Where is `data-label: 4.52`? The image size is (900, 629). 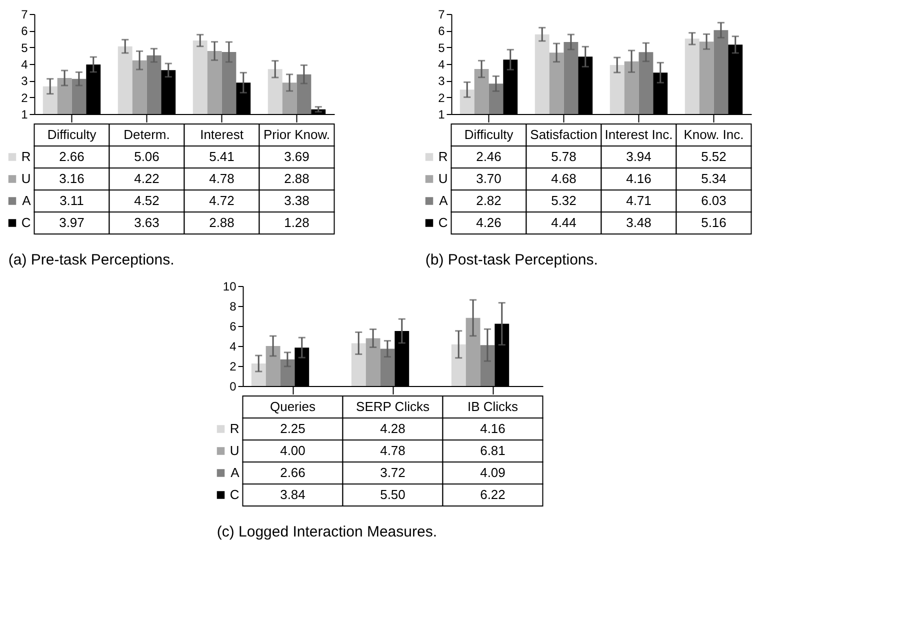 data-label: 4.52 is located at coordinates (147, 200).